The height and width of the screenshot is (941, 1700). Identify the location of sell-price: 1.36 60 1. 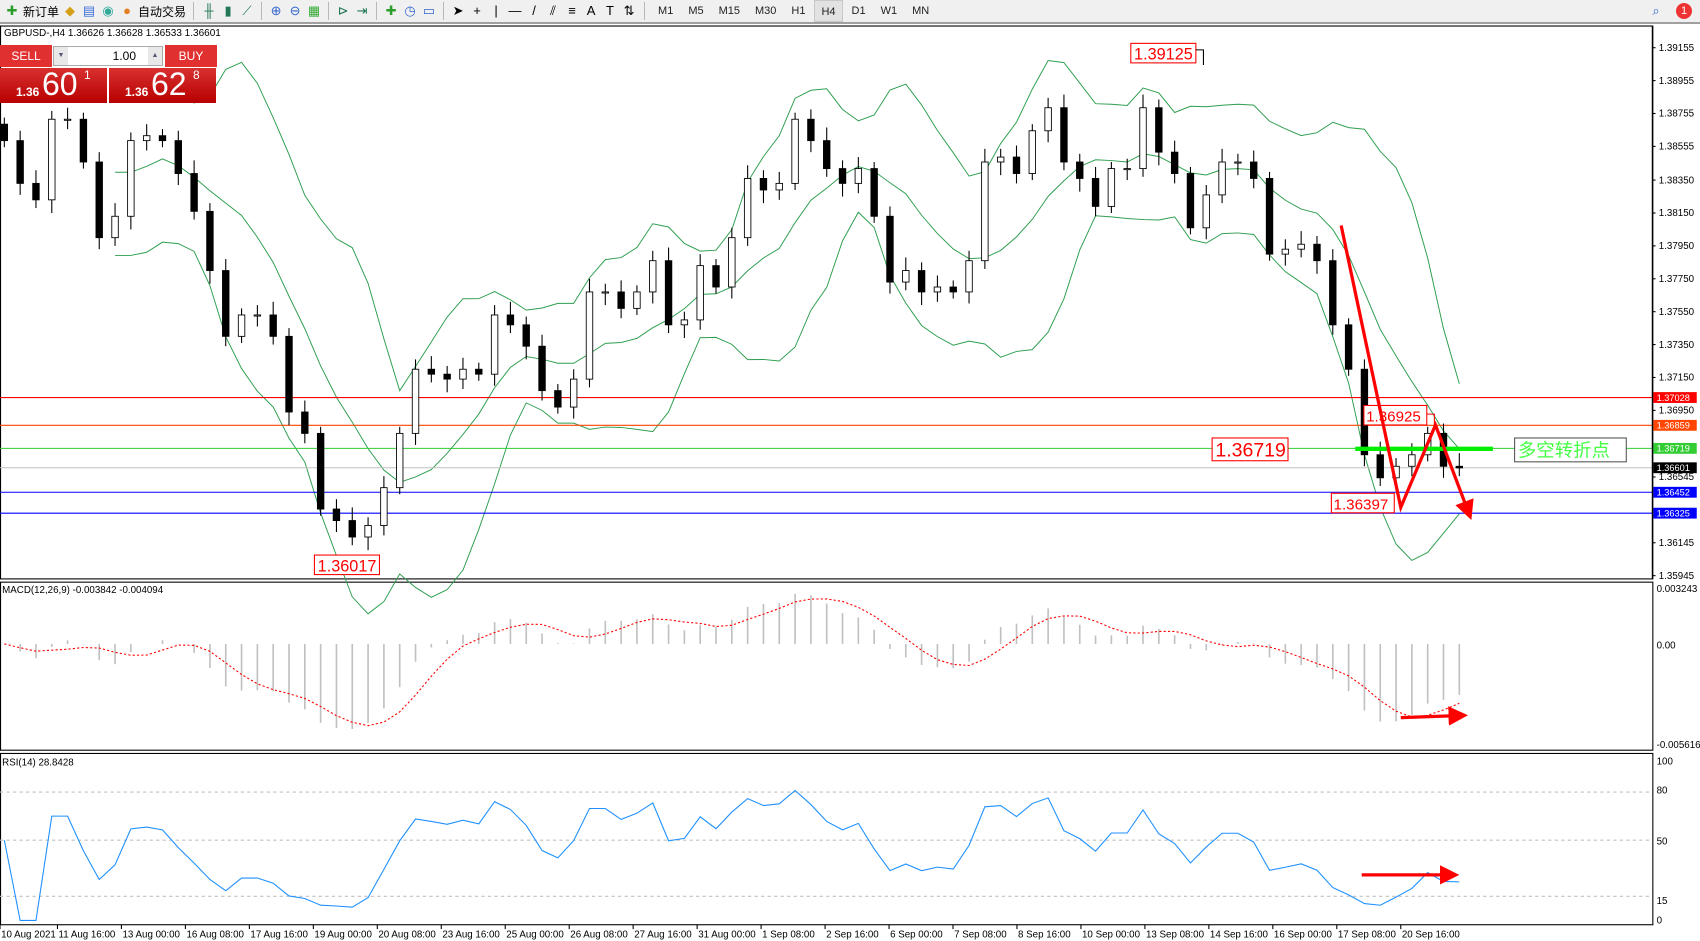
(53, 84).